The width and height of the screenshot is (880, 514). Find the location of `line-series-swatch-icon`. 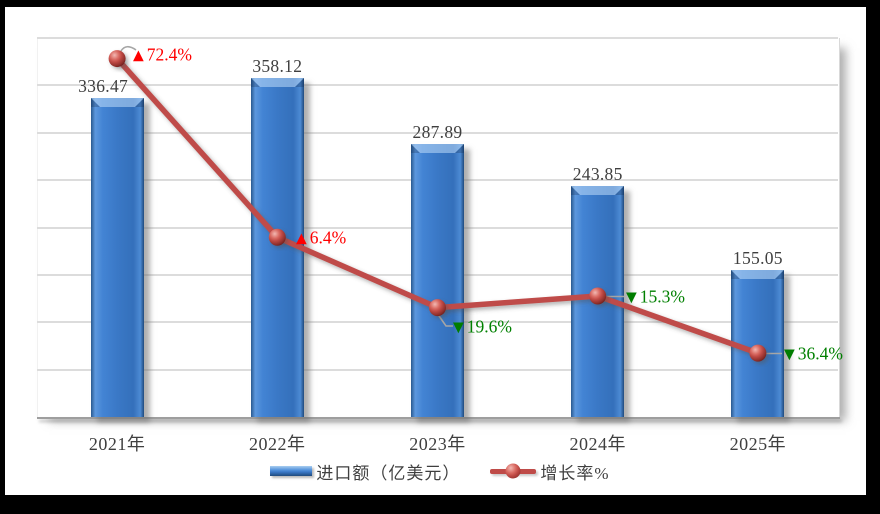

line-series-swatch-icon is located at coordinates (513, 471).